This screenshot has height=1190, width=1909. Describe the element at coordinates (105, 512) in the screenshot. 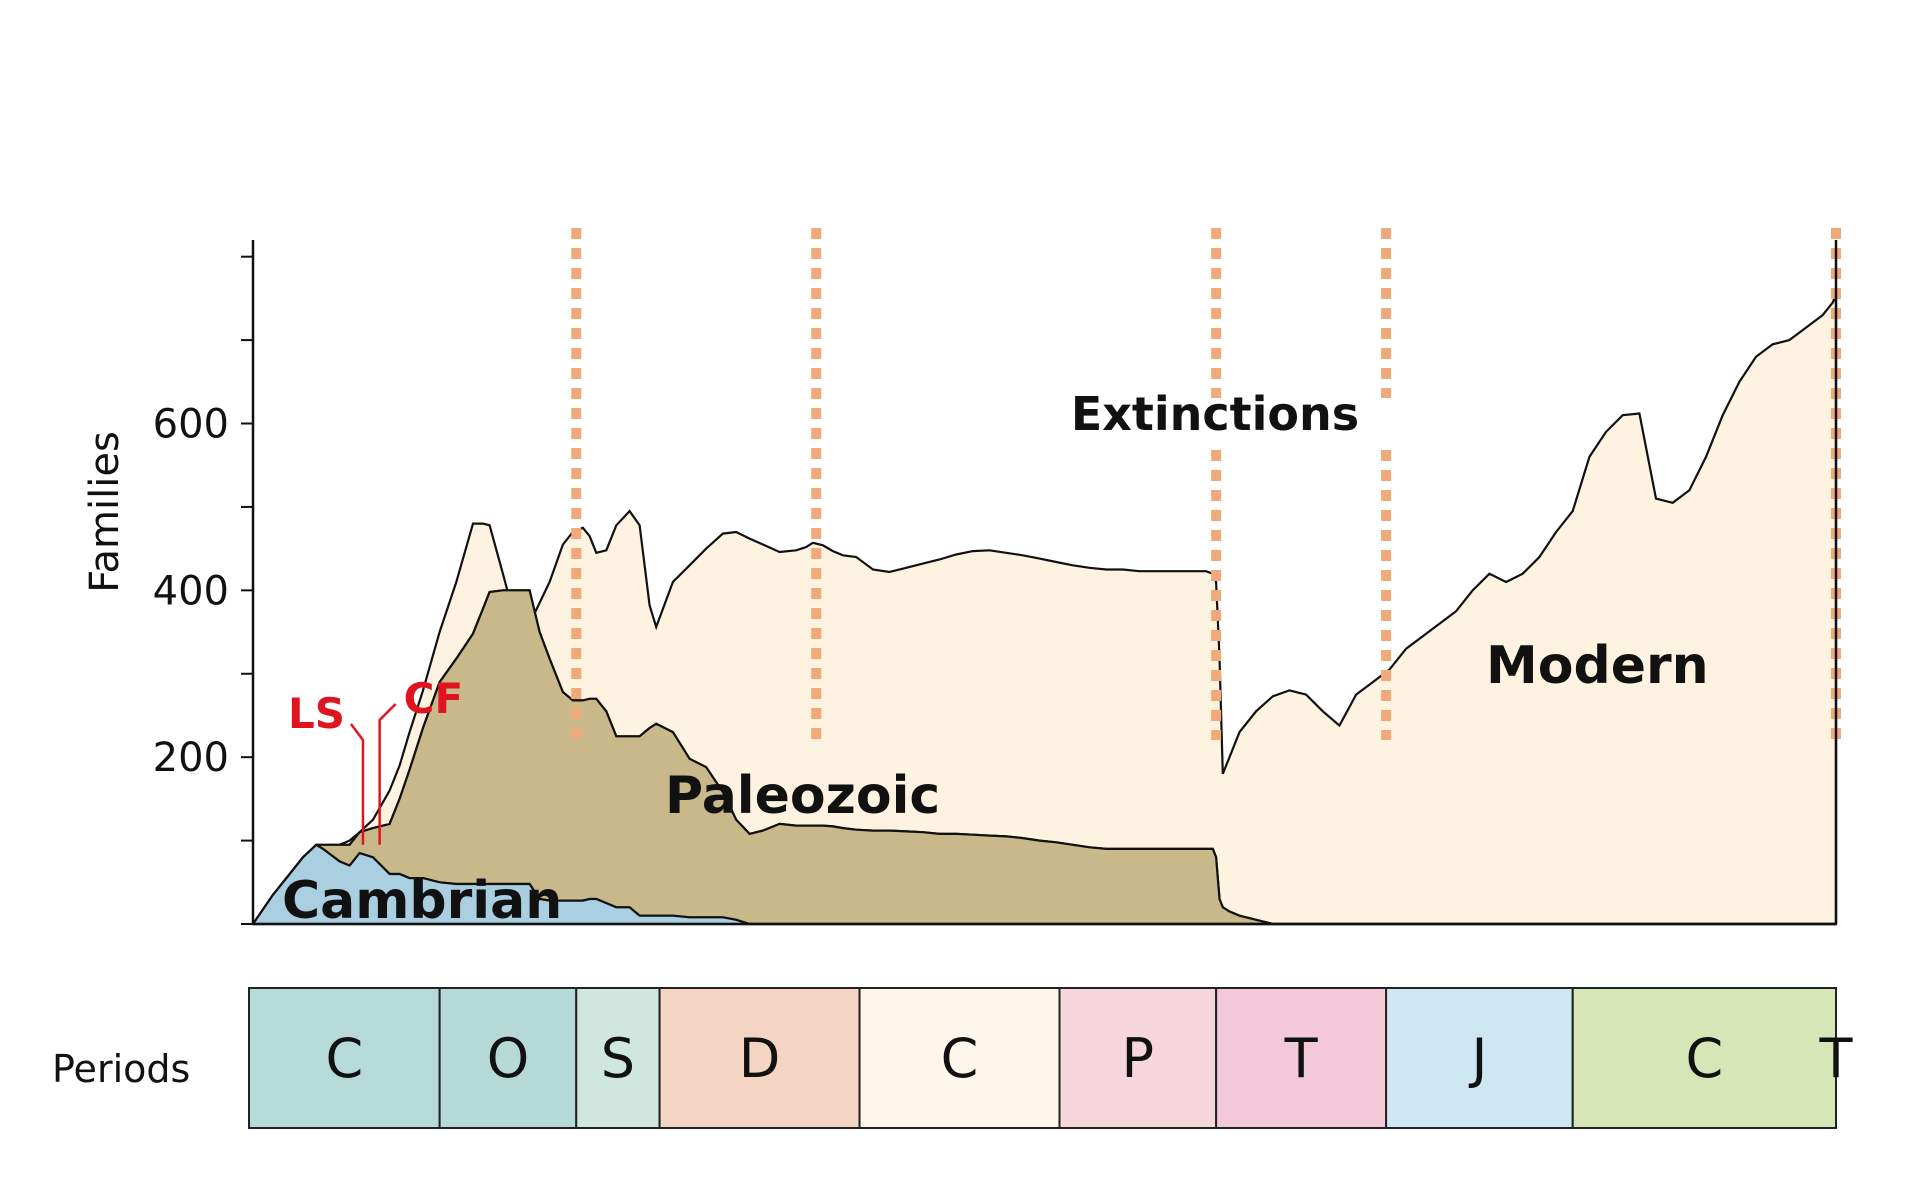

I see `y-axis-label: Families` at that location.